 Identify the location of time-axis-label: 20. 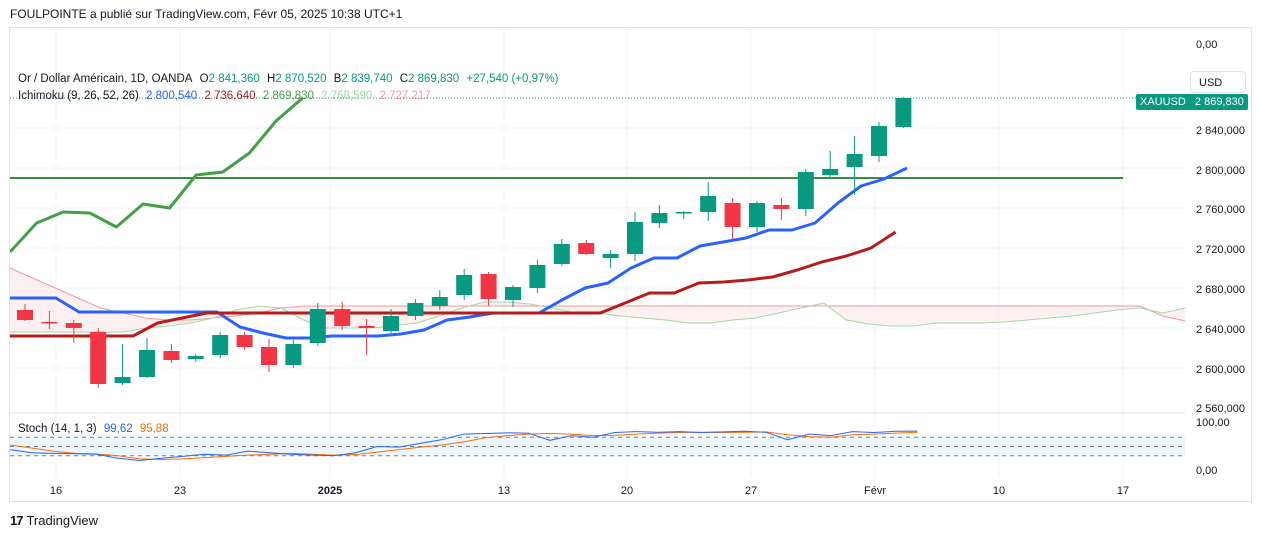
(627, 491).